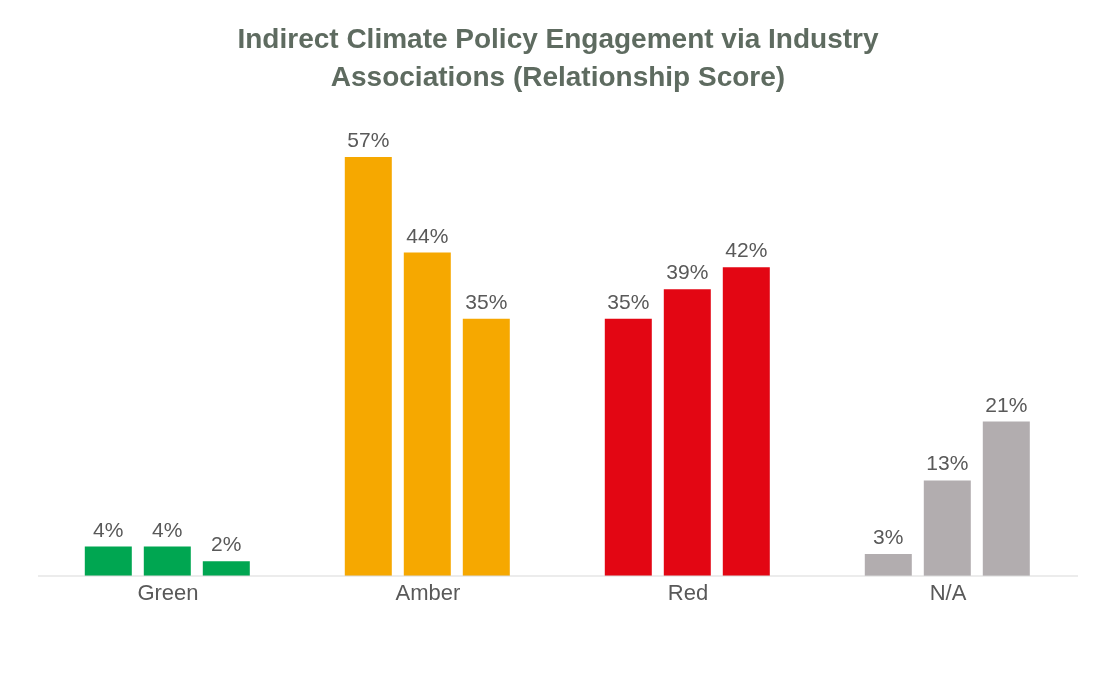  What do you see at coordinates (1006, 404) in the screenshot?
I see `data-label: 21%` at bounding box center [1006, 404].